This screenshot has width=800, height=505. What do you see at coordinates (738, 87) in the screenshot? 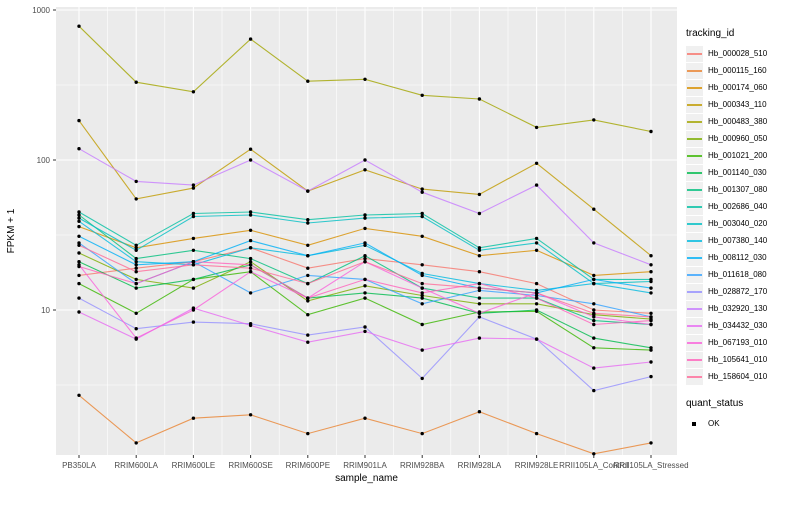
I see `legend-item-label: Hb_000174_060` at bounding box center [738, 87].